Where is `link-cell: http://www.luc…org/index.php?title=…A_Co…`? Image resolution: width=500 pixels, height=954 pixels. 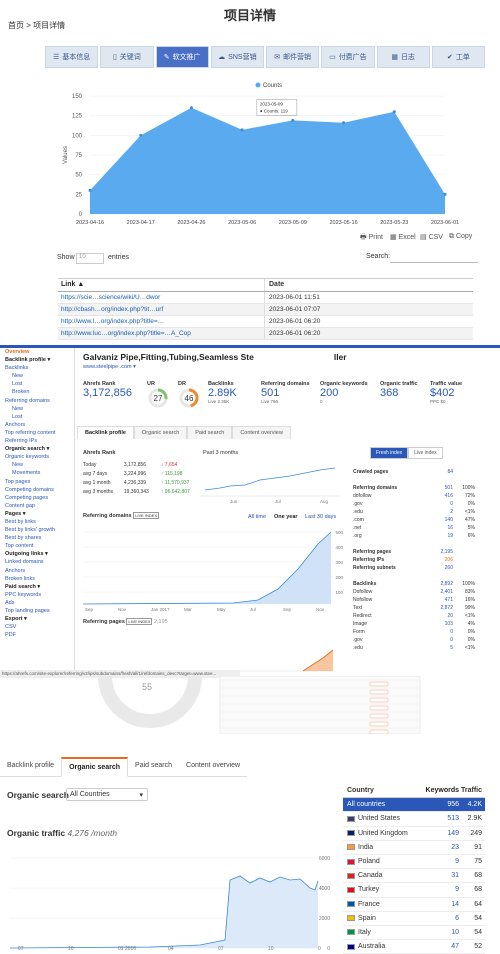 link-cell: http://www.luc…org/index.php?title=…A_Co… is located at coordinates (126, 333).